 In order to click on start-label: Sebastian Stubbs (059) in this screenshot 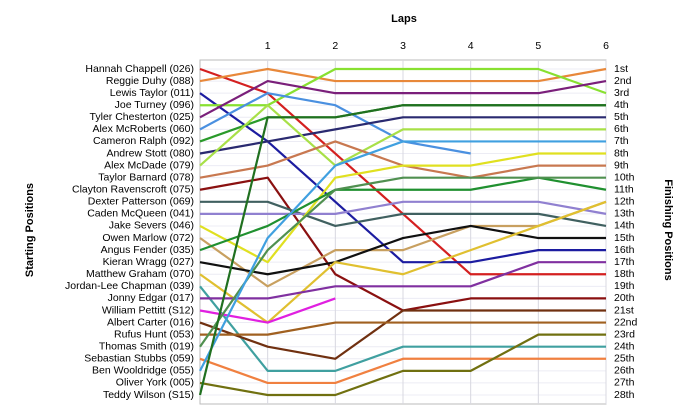, I will do `click(139, 359)`.